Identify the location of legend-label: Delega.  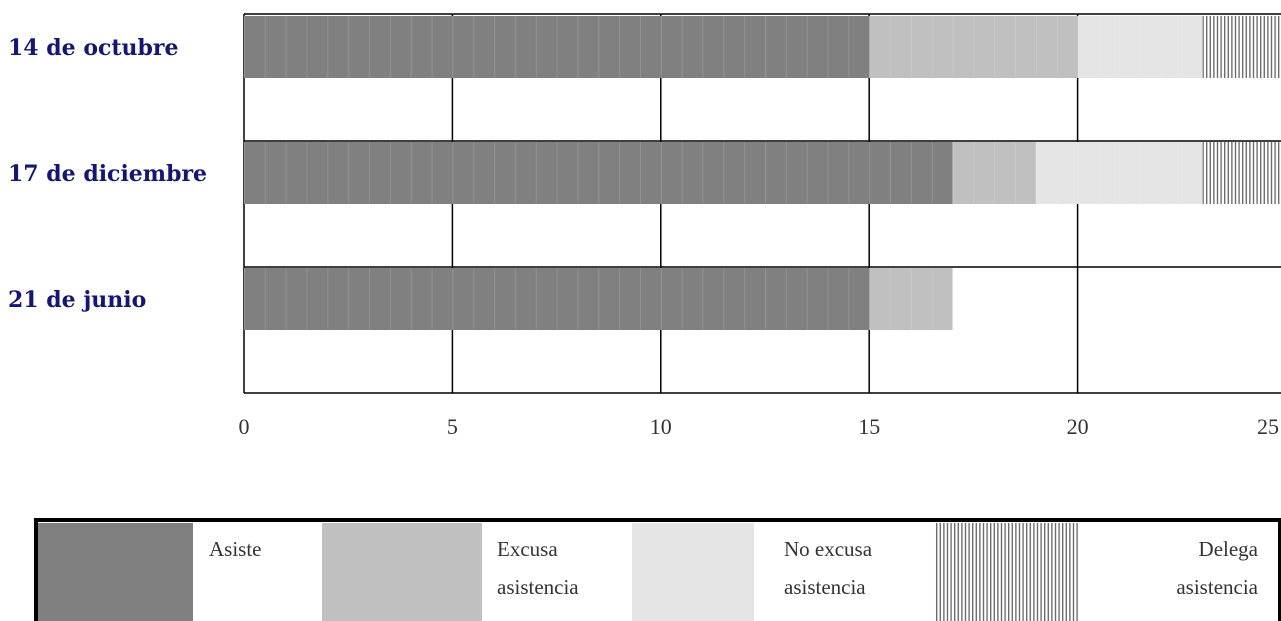
(1229, 549).